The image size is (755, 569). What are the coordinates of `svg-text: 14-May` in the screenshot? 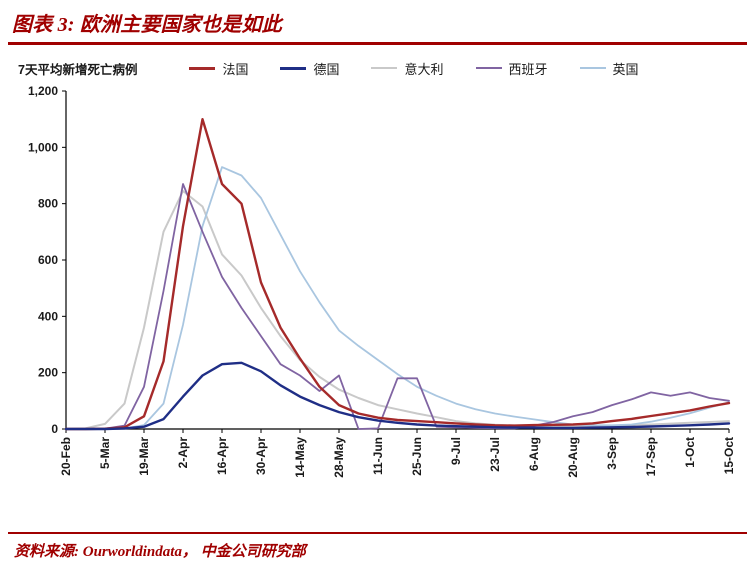 It's located at (300, 457).